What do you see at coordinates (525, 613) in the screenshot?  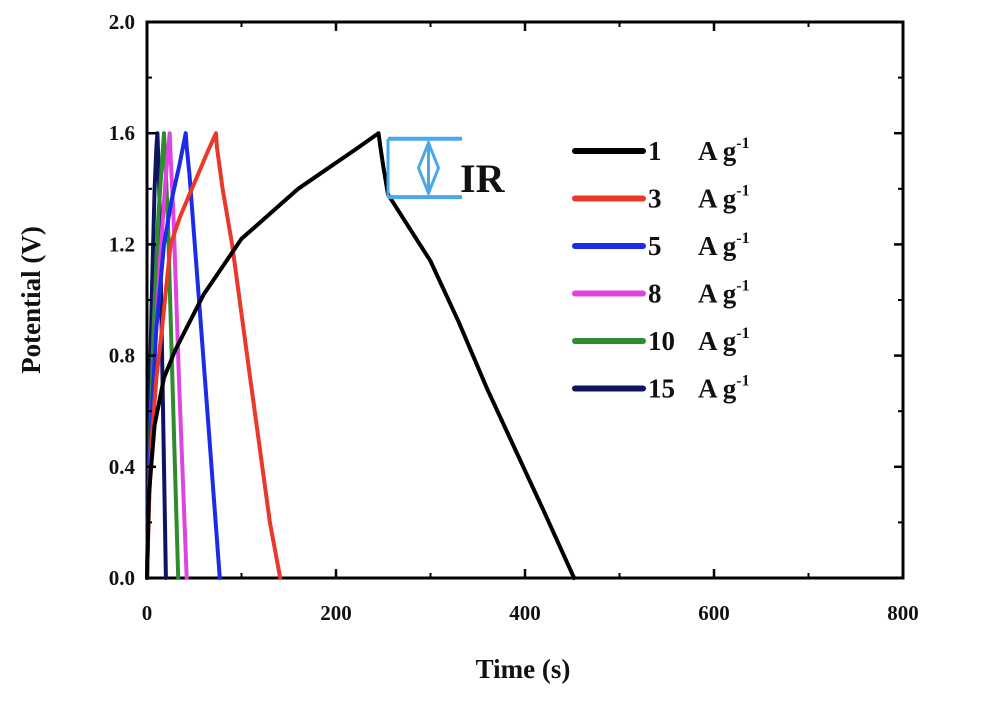 I see `x-tick-label: 400` at bounding box center [525, 613].